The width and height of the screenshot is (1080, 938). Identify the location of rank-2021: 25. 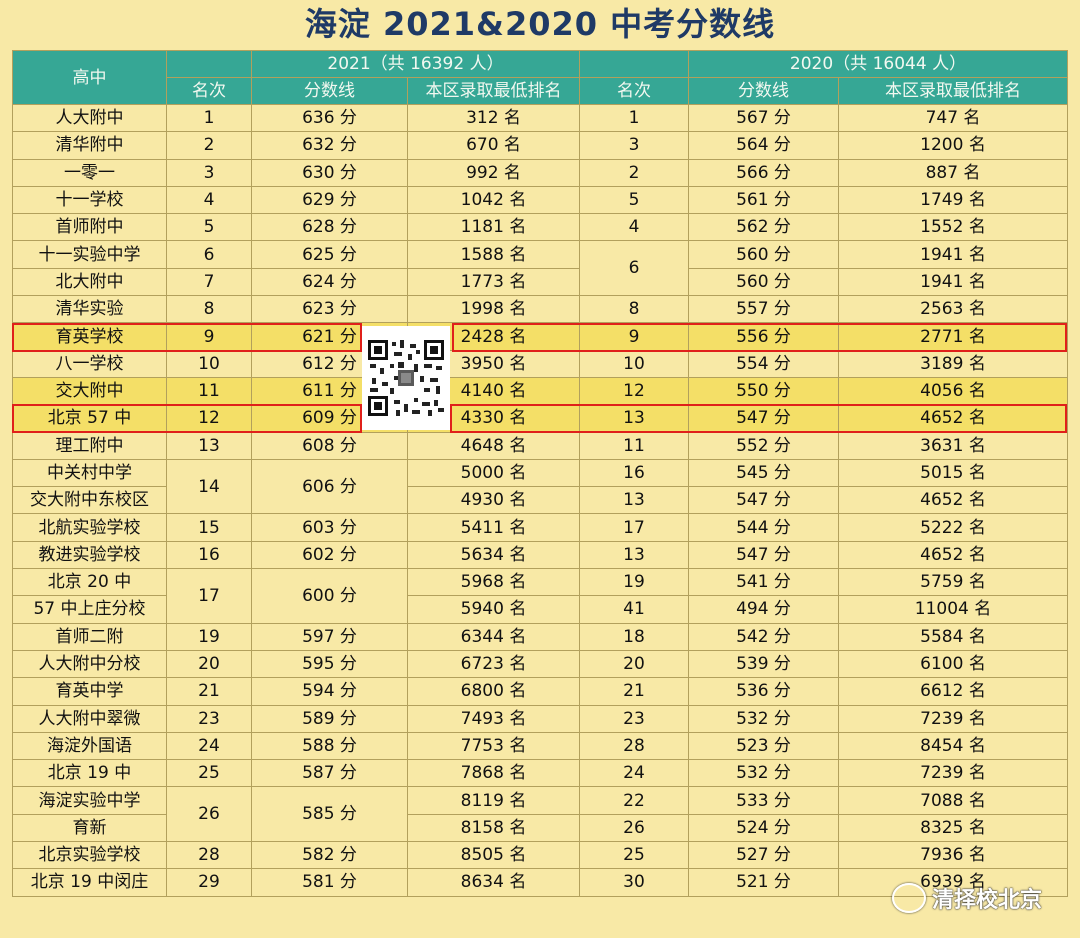
(209, 773).